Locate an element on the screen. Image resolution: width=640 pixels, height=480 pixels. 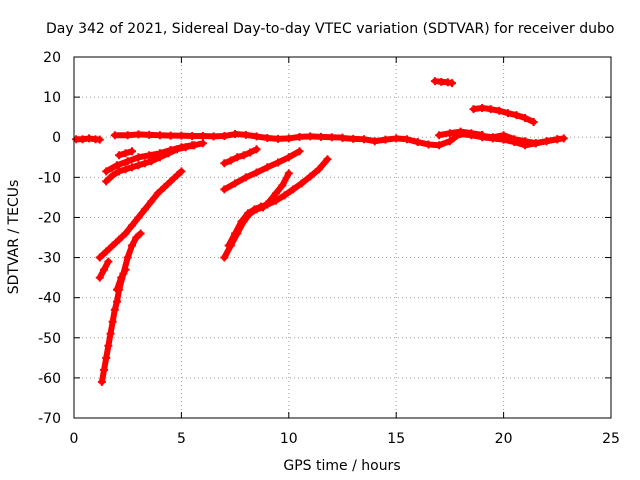
y-tick-label: 0 is located at coordinates (56, 138).